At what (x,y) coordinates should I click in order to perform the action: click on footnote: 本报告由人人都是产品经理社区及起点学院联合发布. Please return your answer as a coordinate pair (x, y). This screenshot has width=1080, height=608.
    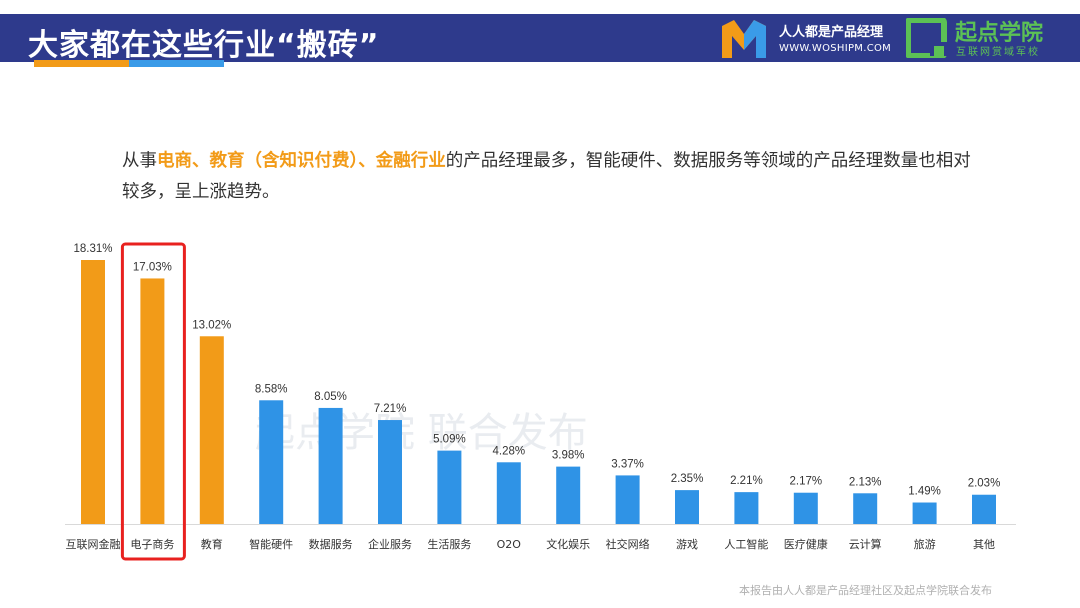
    Looking at the image, I should click on (865, 590).